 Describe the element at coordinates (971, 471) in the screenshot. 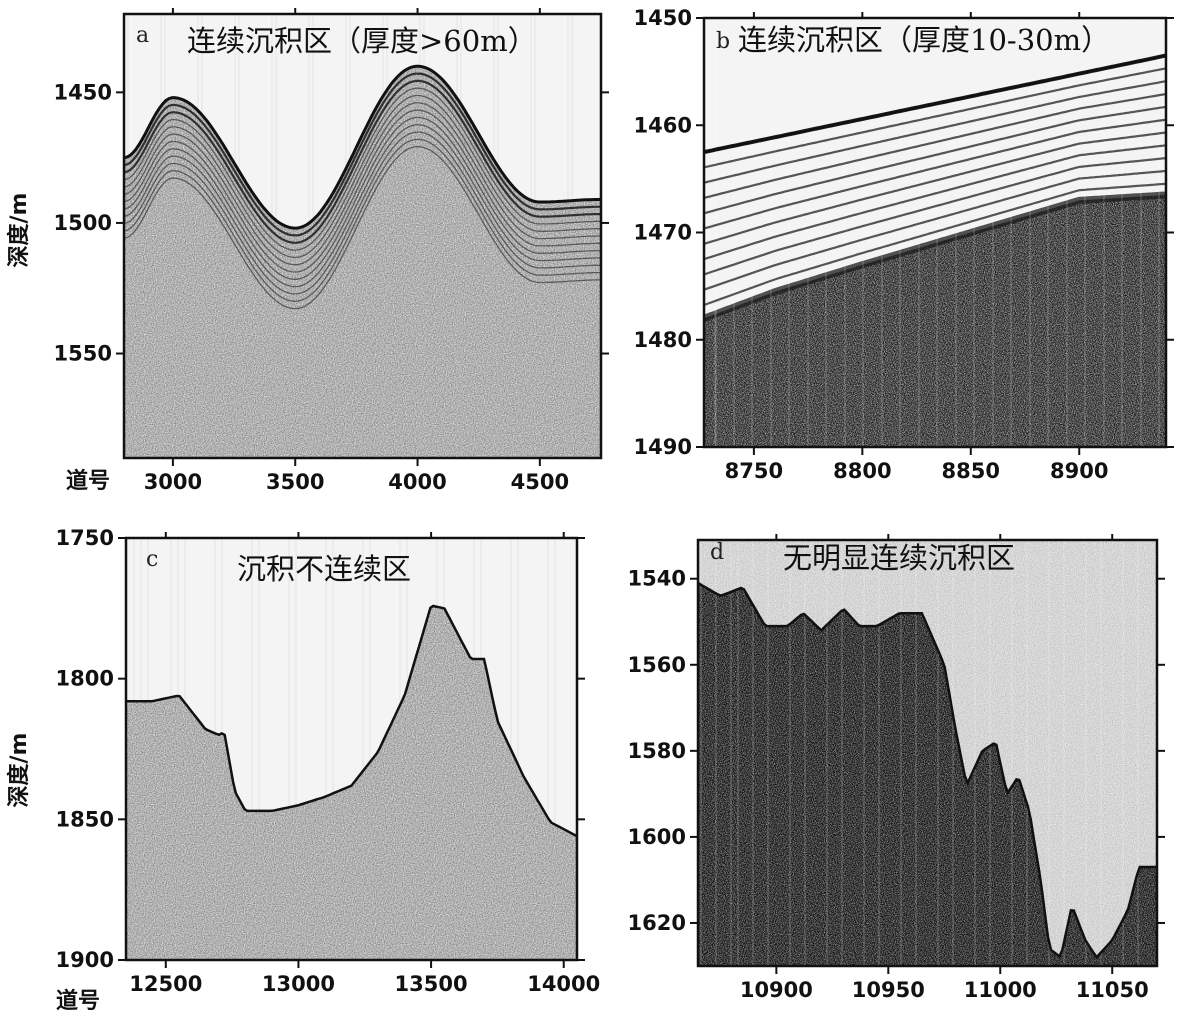

I see `x-tick-label: 8850` at that location.